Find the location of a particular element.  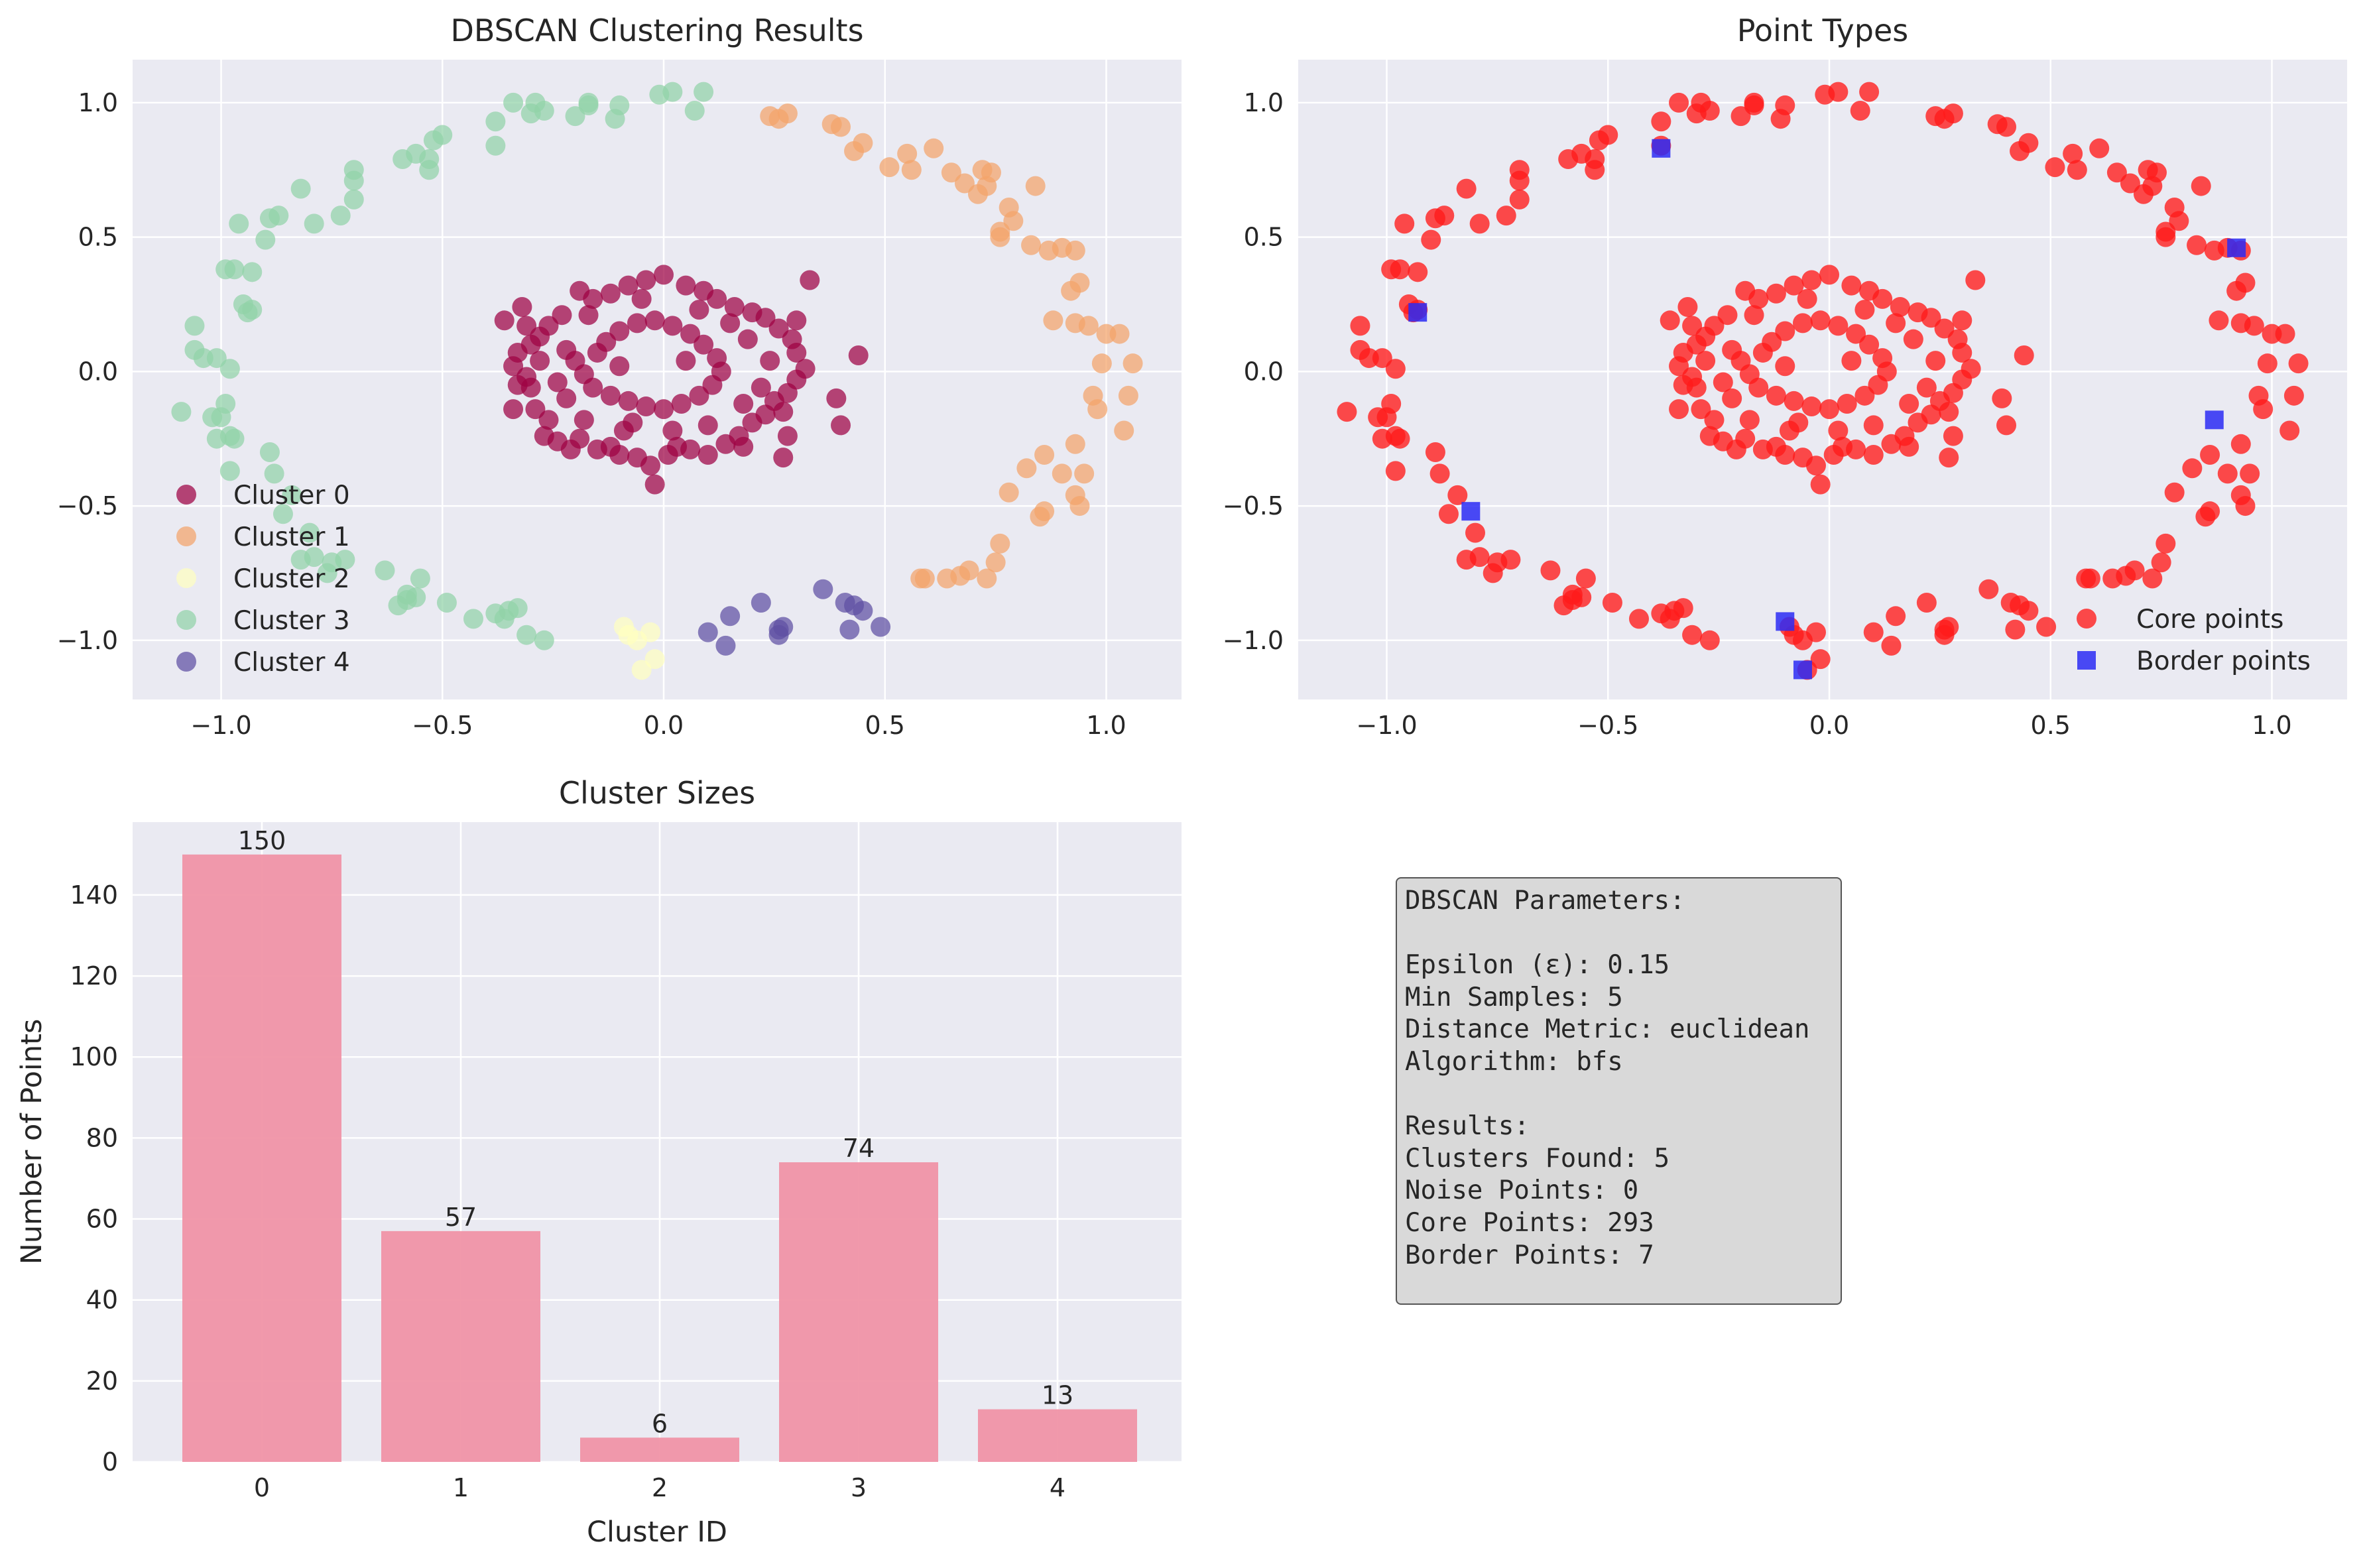

bar-value-label: 150 is located at coordinates (262, 840).